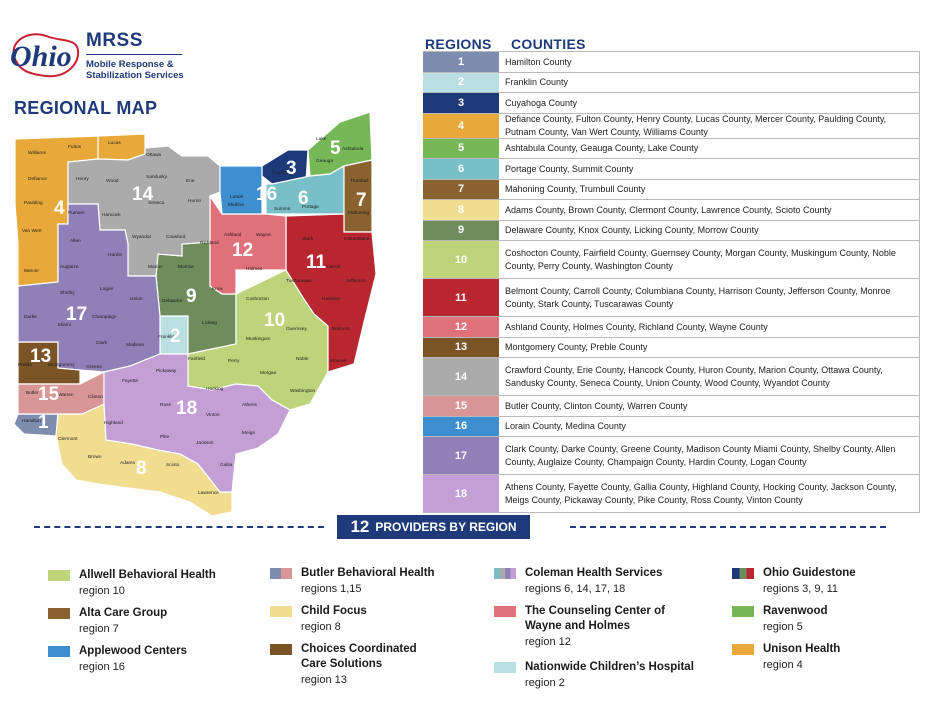 The image size is (928, 706). I want to click on counties-cell: Montgomery County, Preble County, so click(576, 347).